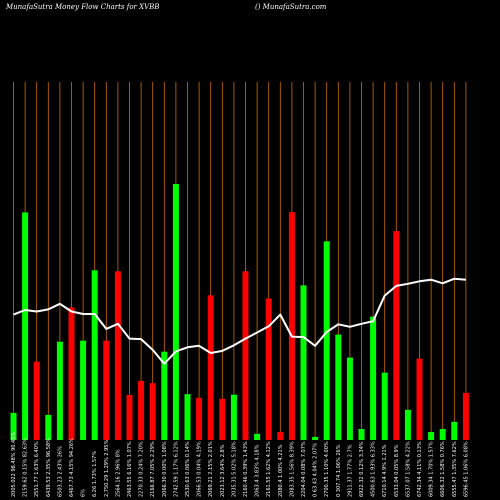 The width and height of the screenshot is (500, 500). What do you see at coordinates (49, 467) in the screenshot?
I see `x-tick-label: 6439.53 2.35% 96.58%` at bounding box center [49, 467].